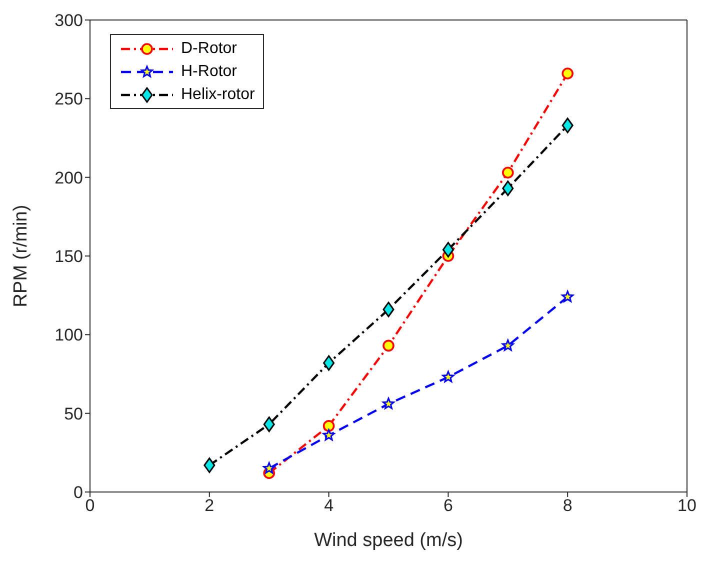  What do you see at coordinates (68, 256) in the screenshot?
I see `y-tick-label: 150` at bounding box center [68, 256].